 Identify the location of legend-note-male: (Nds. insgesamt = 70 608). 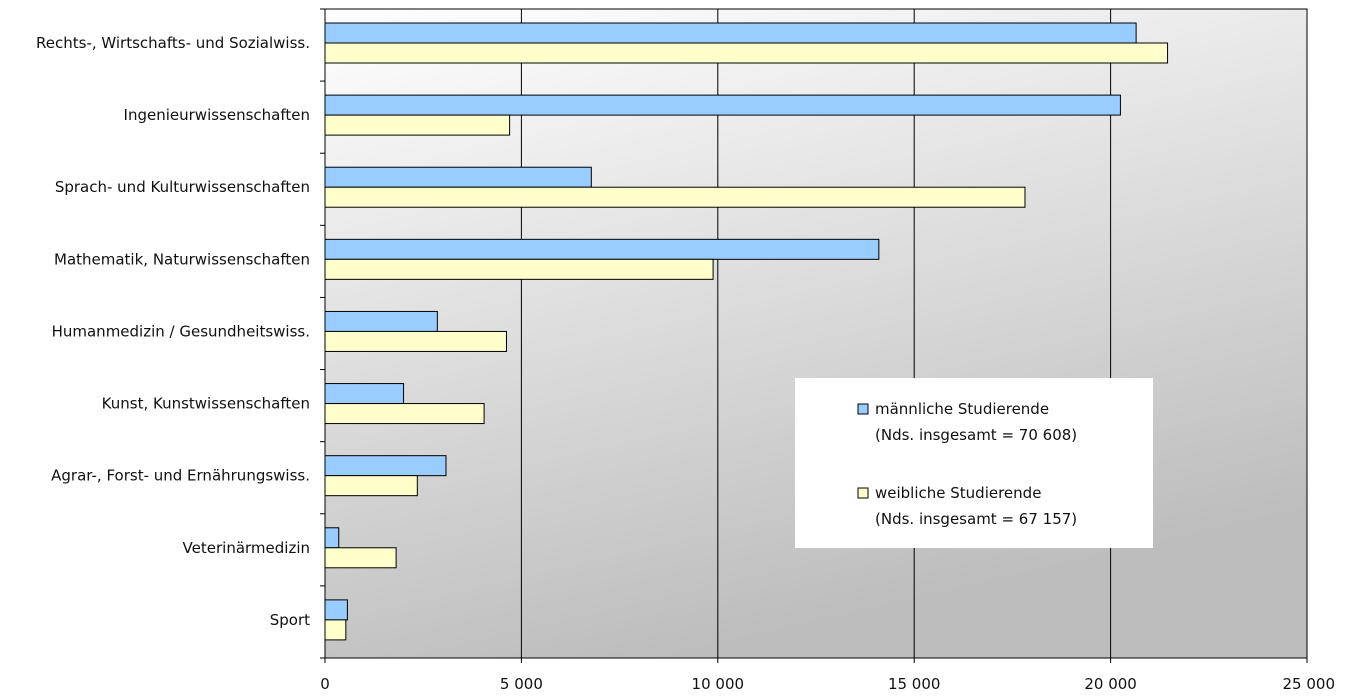
(976, 435).